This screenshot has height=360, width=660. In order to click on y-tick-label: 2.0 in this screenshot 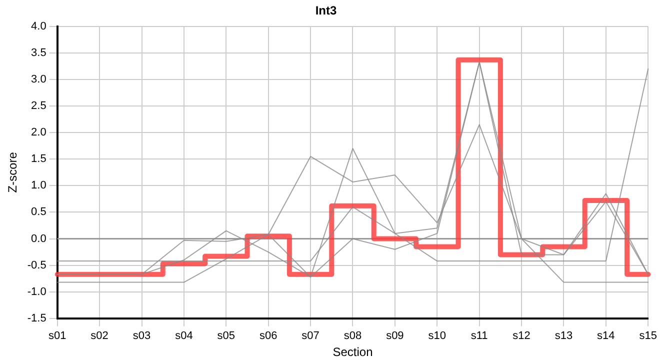, I will do `click(38, 132)`.